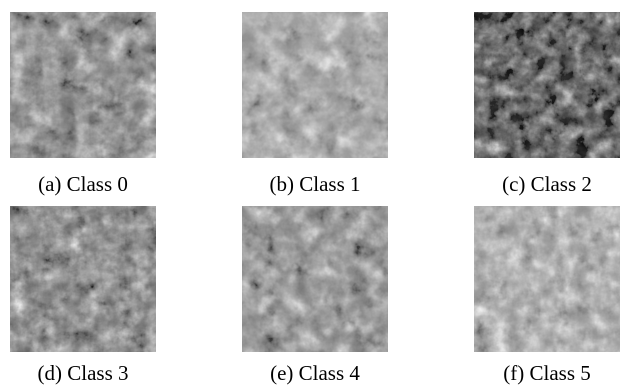  I want to click on caption-class-0: (a) Class 0, so click(83, 184).